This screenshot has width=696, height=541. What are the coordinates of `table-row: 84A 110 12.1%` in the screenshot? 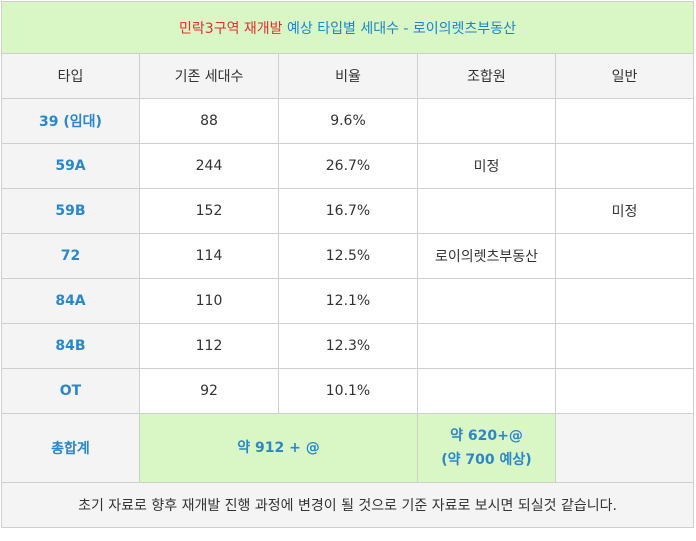 It's located at (348, 301).